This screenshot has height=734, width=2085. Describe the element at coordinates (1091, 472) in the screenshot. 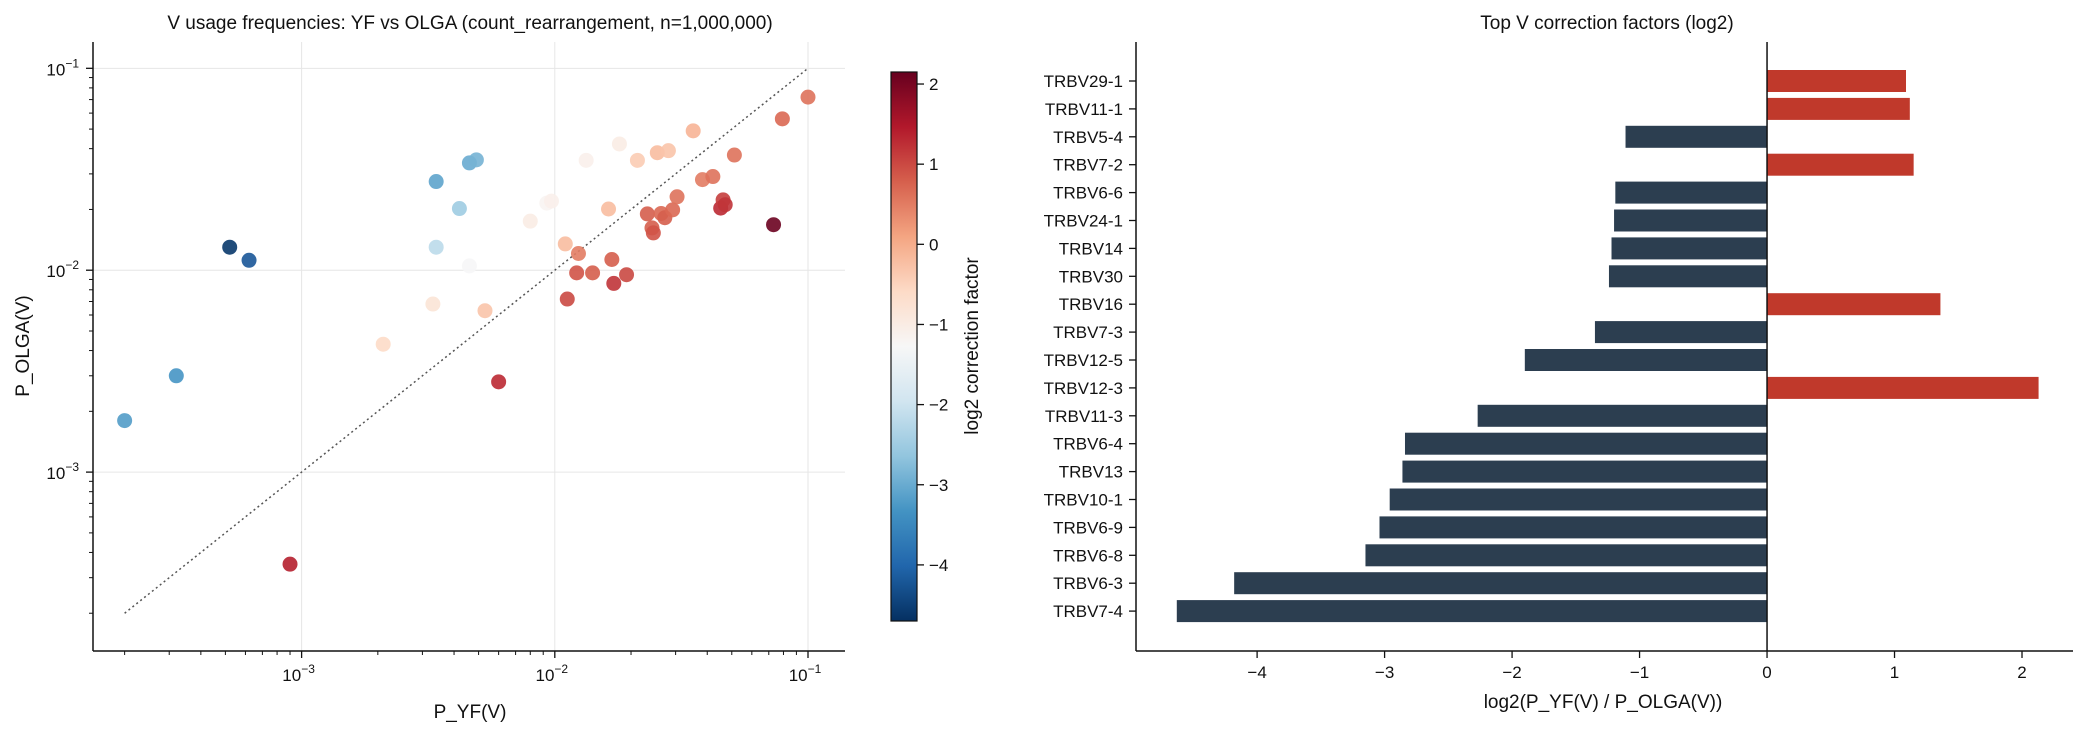

I see `bar-category-label: TRBV13` at that location.